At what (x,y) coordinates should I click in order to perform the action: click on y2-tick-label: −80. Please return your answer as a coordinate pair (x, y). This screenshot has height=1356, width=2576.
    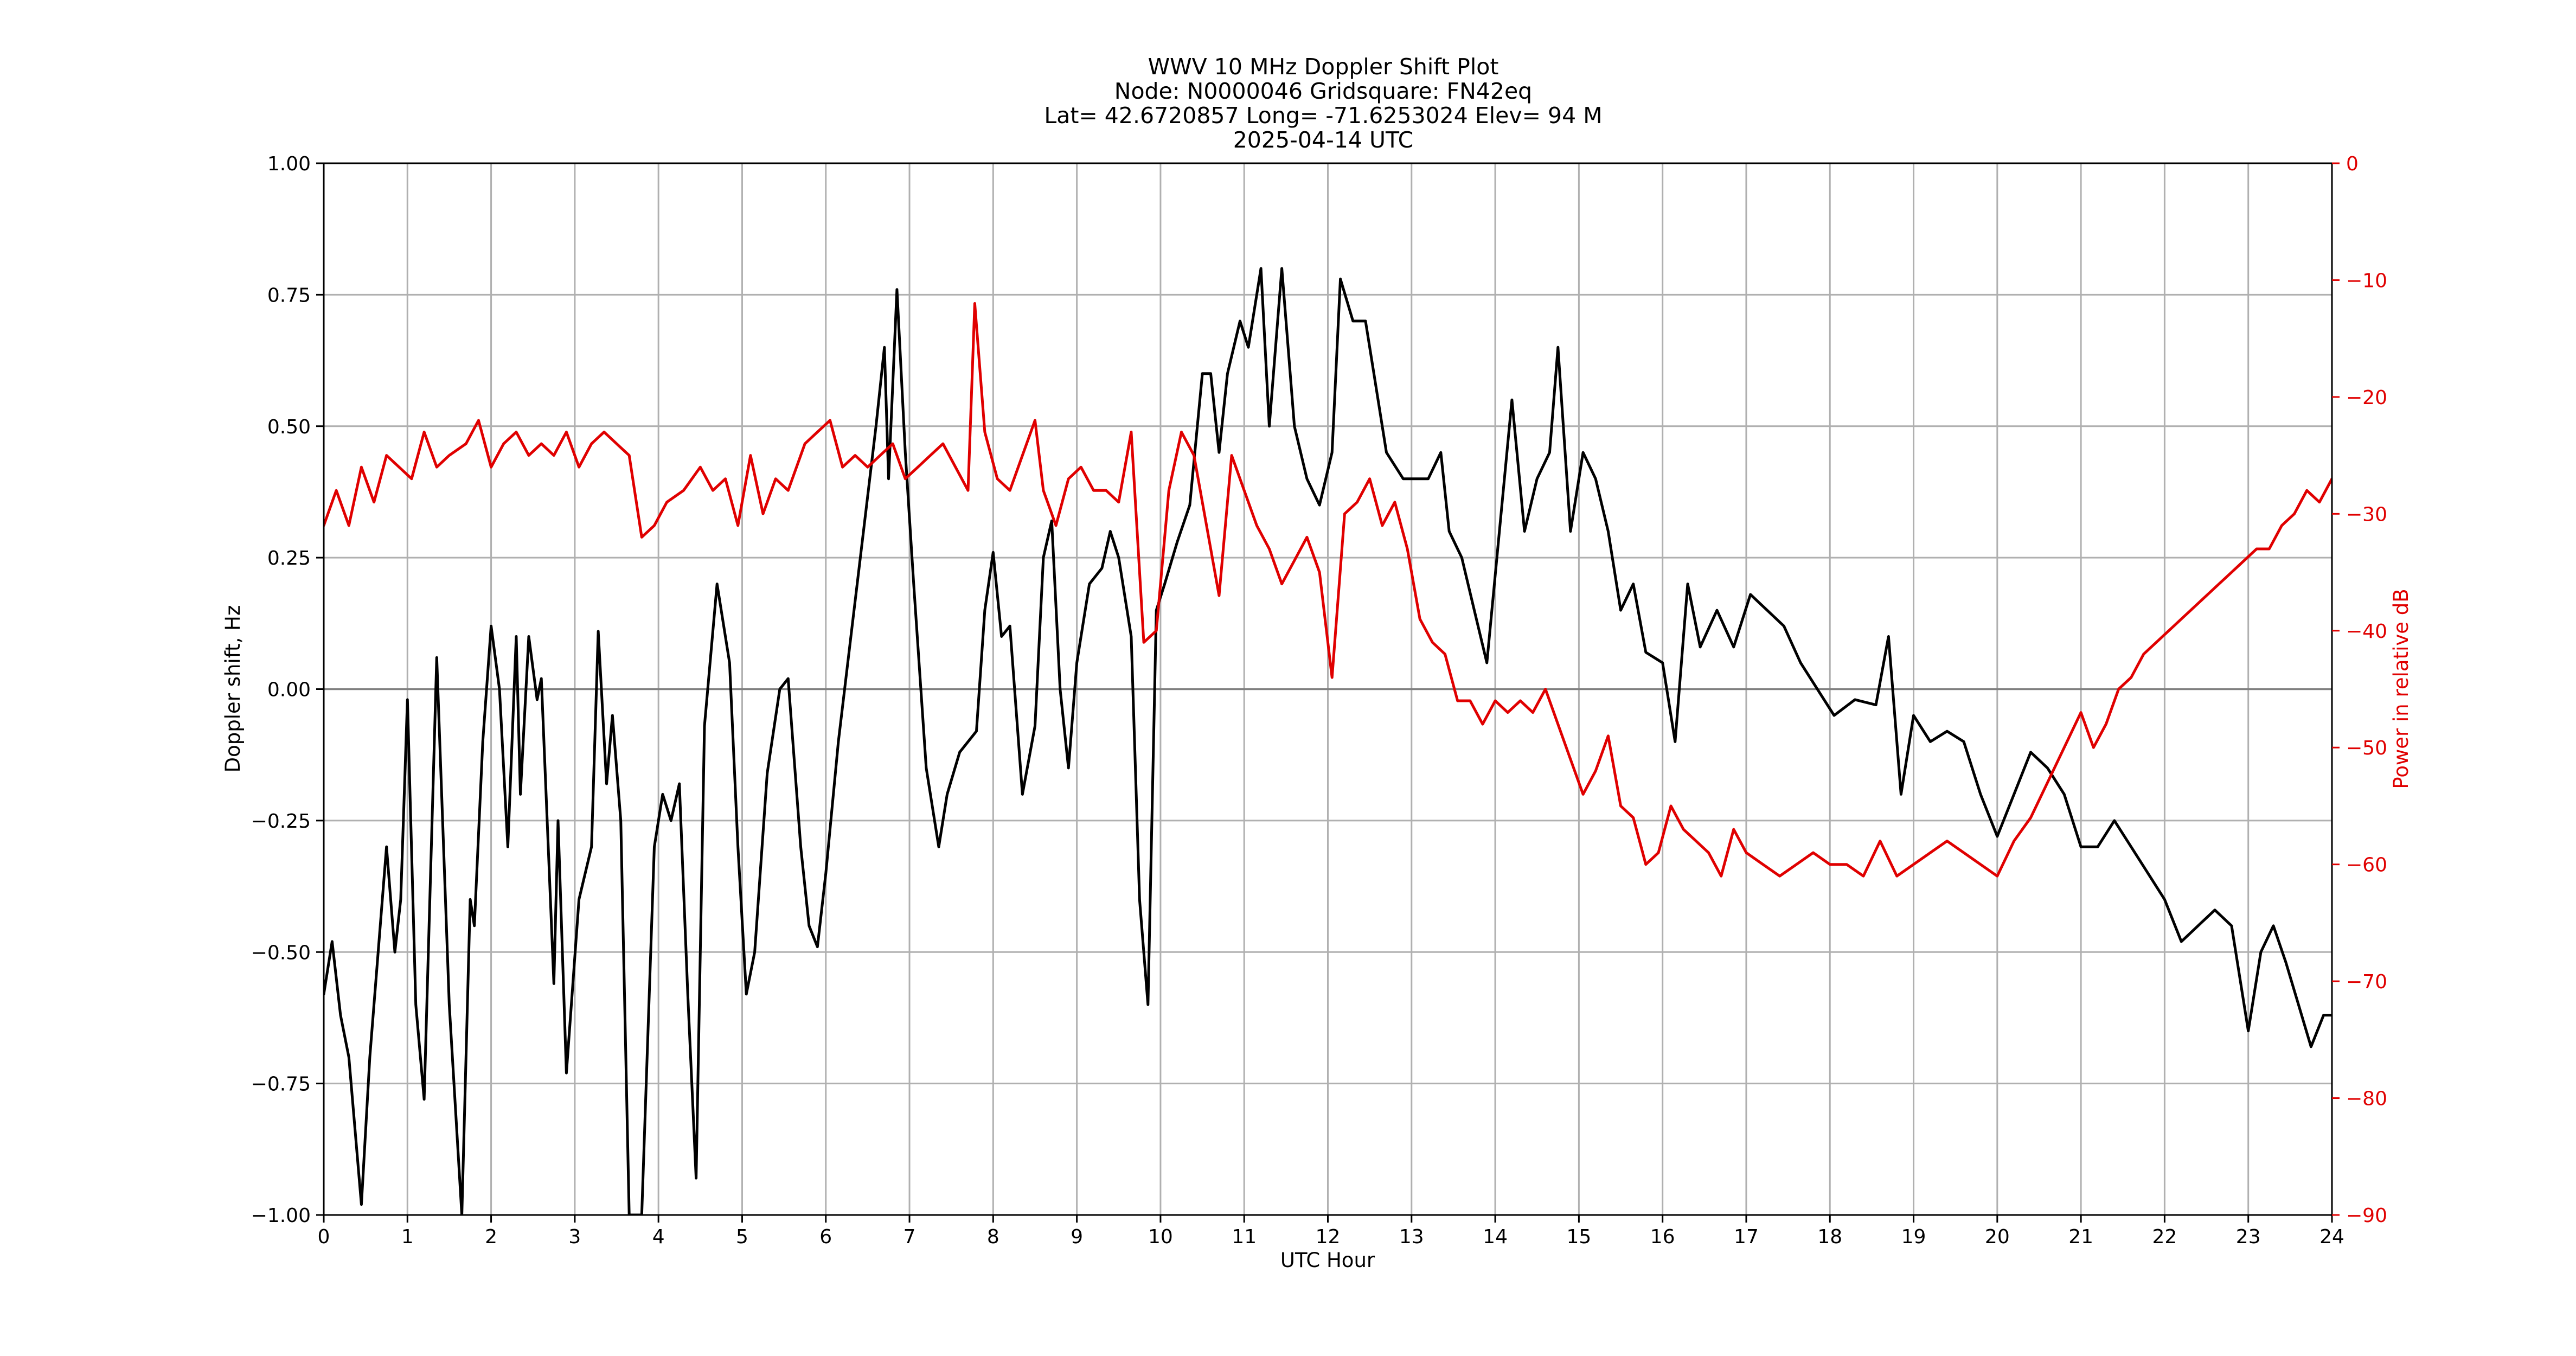
    Looking at the image, I should click on (2366, 1099).